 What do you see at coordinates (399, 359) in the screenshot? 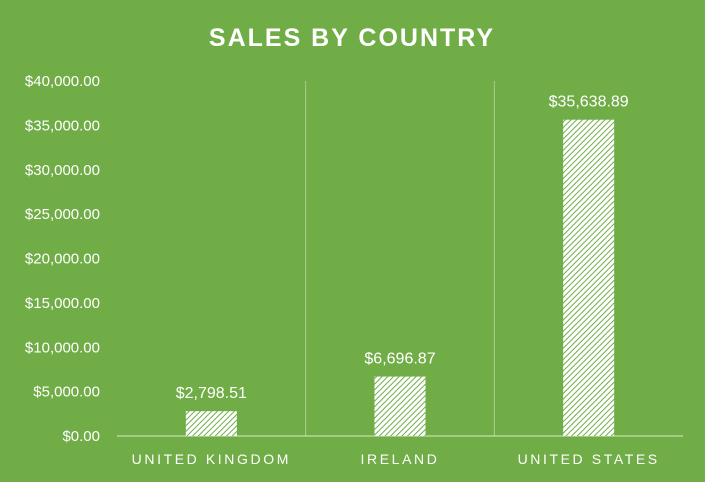
I see `data-label: $6,696.87` at bounding box center [399, 359].